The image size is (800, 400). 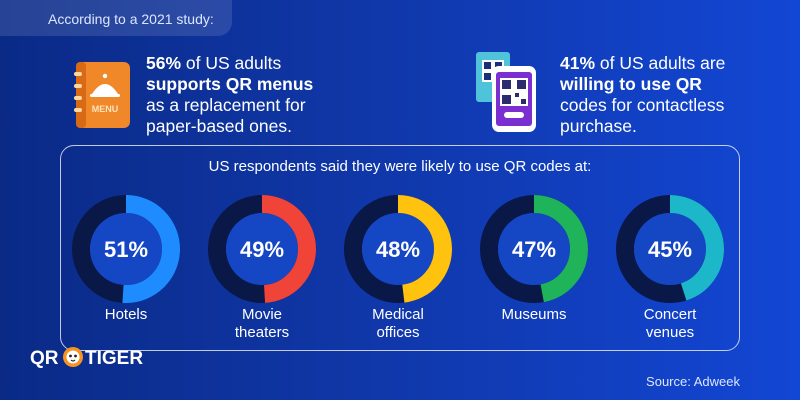 I want to click on donut-value-label: 45%, so click(x=670, y=249).